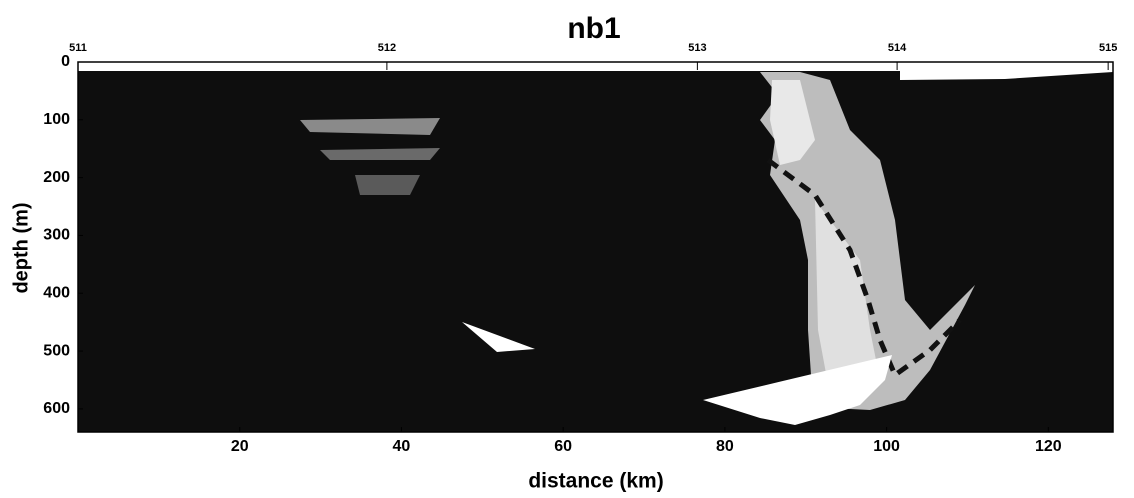  I want to click on dashed-line, so click(864, 268).